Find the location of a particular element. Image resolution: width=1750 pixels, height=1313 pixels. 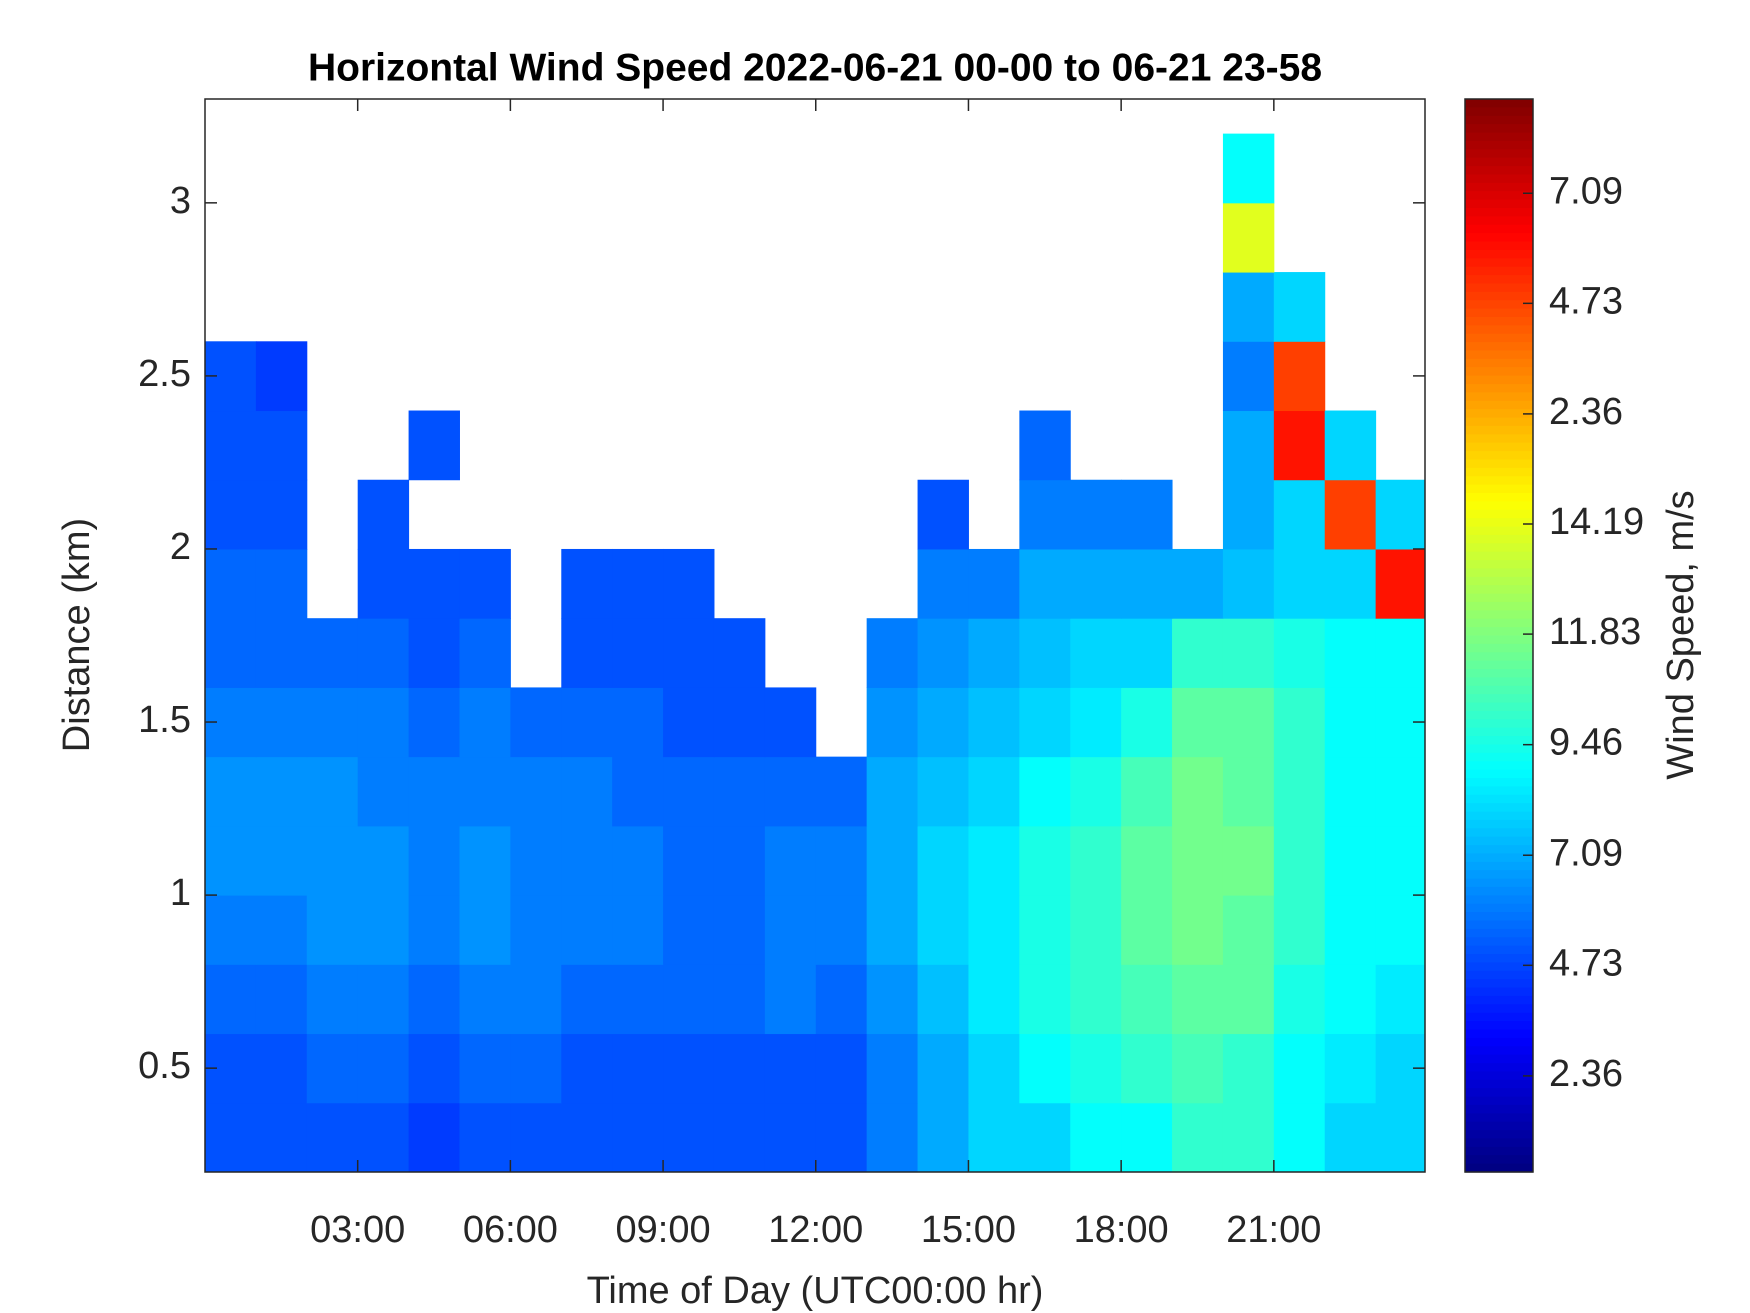

y-tick-label: 3 is located at coordinates (180, 201).